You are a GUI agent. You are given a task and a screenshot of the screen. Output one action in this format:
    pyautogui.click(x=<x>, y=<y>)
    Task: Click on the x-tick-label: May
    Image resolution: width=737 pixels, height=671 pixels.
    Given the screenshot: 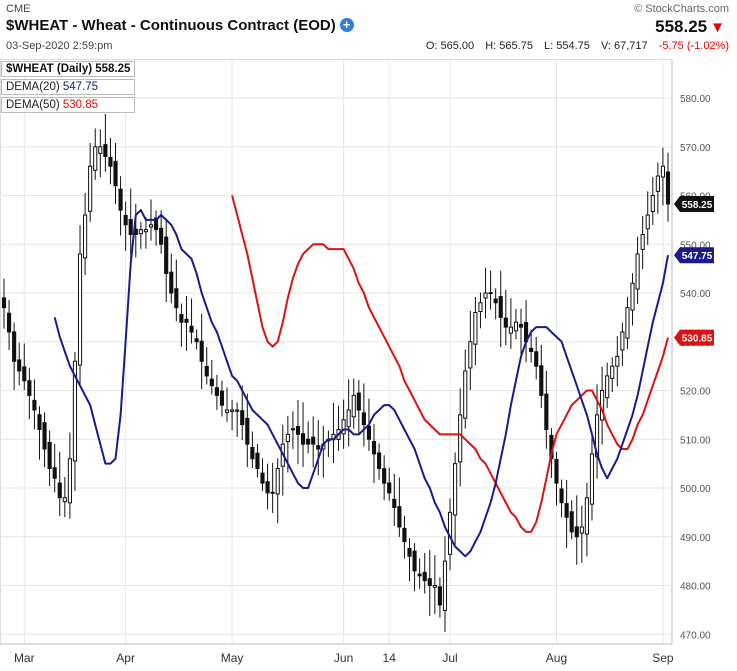 What is the action you would take?
    pyautogui.click(x=232, y=658)
    